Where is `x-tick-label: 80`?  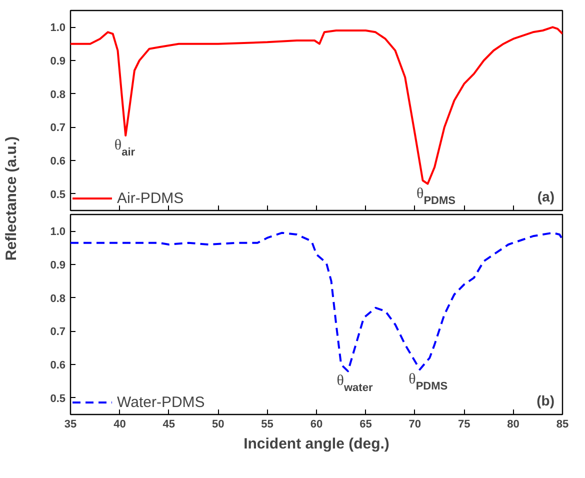 x-tick-label: 80 is located at coordinates (513, 424).